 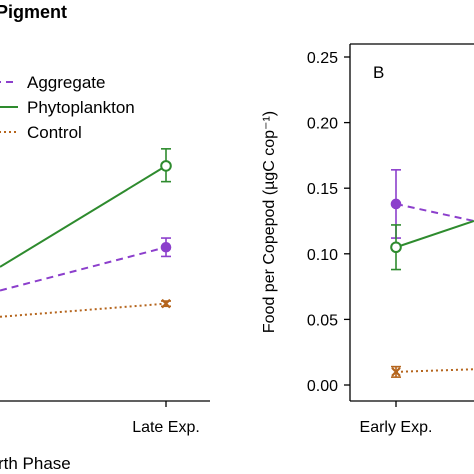 What do you see at coordinates (322, 189) in the screenshot?
I see `panel-b-y-tick-label: 0.15` at bounding box center [322, 189].